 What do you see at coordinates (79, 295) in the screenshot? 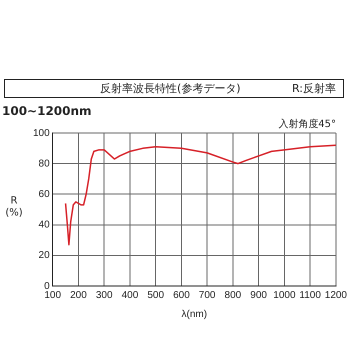
I see `x-tick-label: 200` at bounding box center [79, 295].